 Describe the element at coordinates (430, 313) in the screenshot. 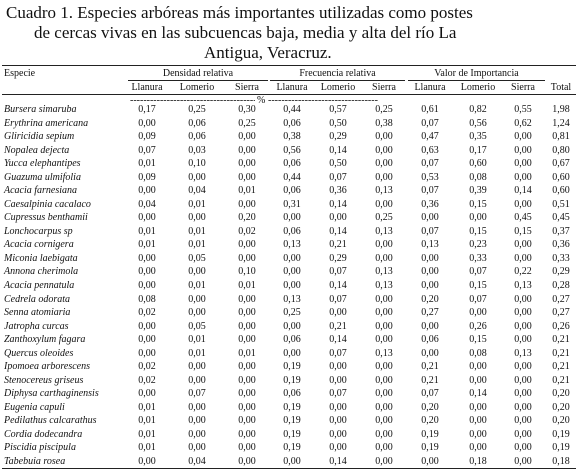

I see `value: 0,27` at that location.